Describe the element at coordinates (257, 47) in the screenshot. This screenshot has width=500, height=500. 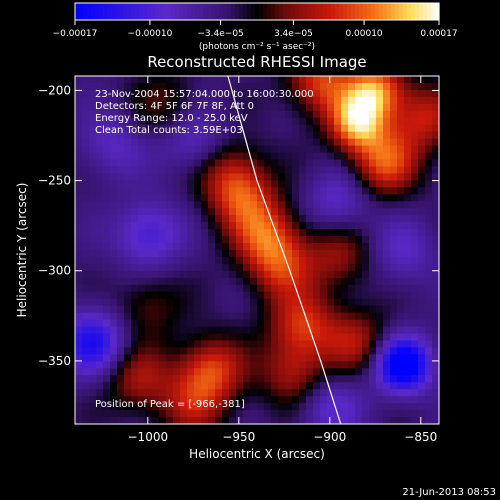
I see `colorbar-unit-label: (photons cm⁻² s⁻¹ asec⁻²)` at that location.